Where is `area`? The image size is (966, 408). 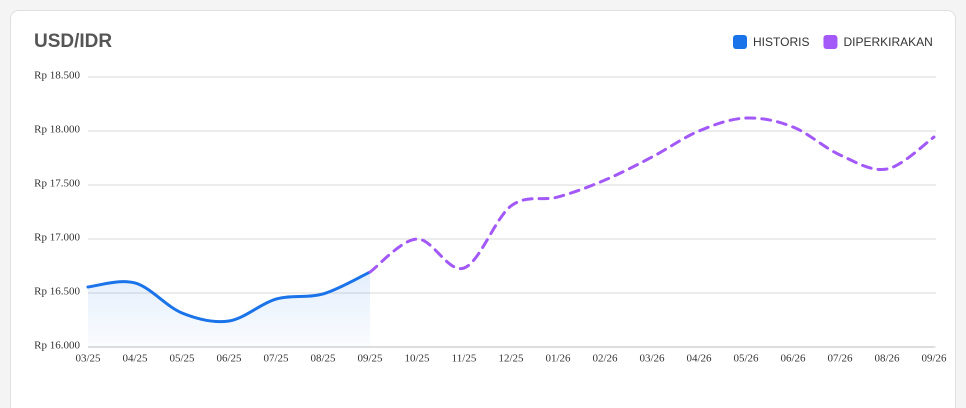
area is located at coordinates (229, 309).